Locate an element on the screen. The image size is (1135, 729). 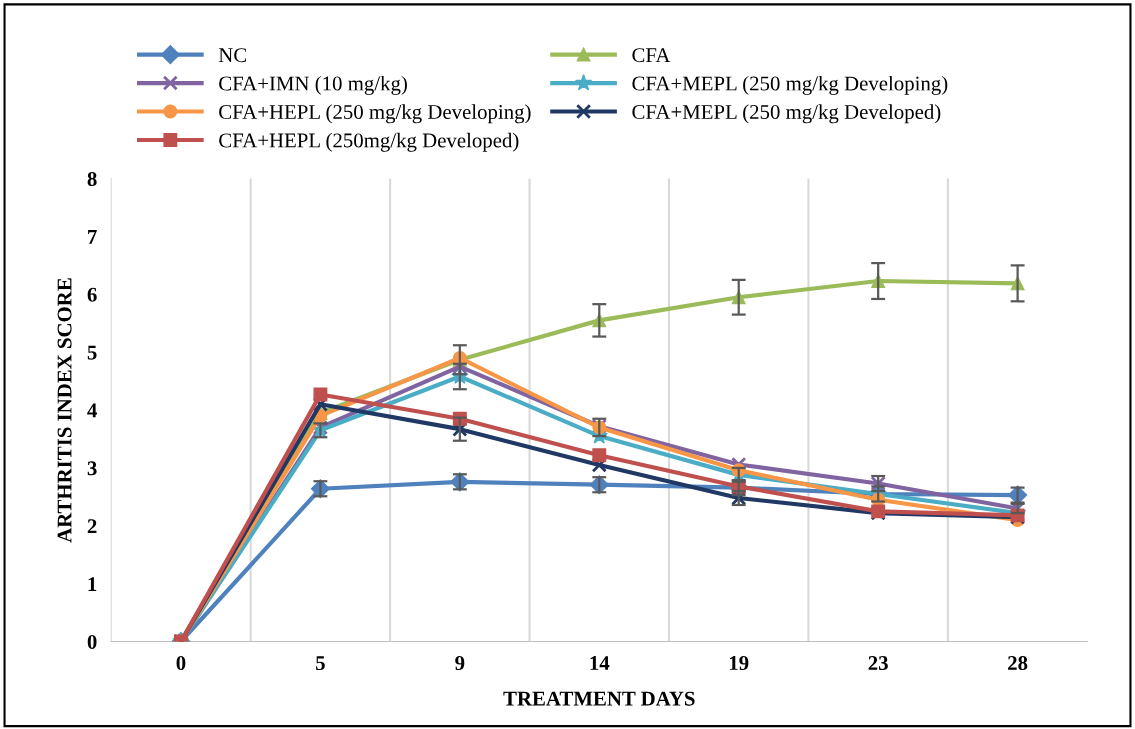
x-tick-label: 23 is located at coordinates (878, 663).